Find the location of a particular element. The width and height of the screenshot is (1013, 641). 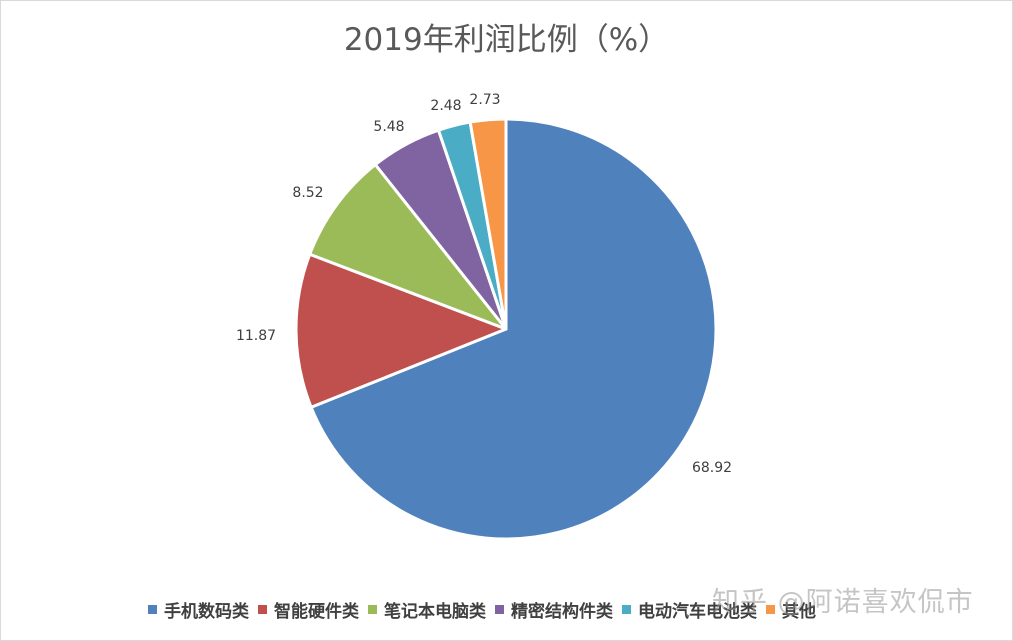

legend-label: 笔记本电脑类 is located at coordinates (435, 612).